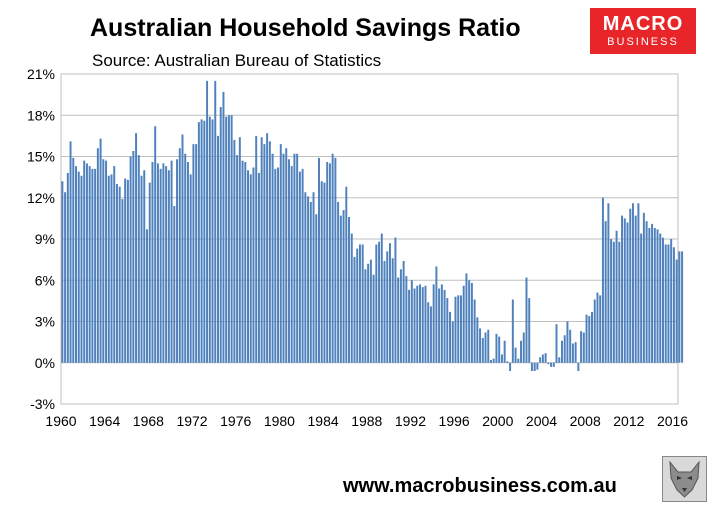 The height and width of the screenshot is (509, 715). What do you see at coordinates (104, 421) in the screenshot?
I see `x-tick-label: 1964` at bounding box center [104, 421].